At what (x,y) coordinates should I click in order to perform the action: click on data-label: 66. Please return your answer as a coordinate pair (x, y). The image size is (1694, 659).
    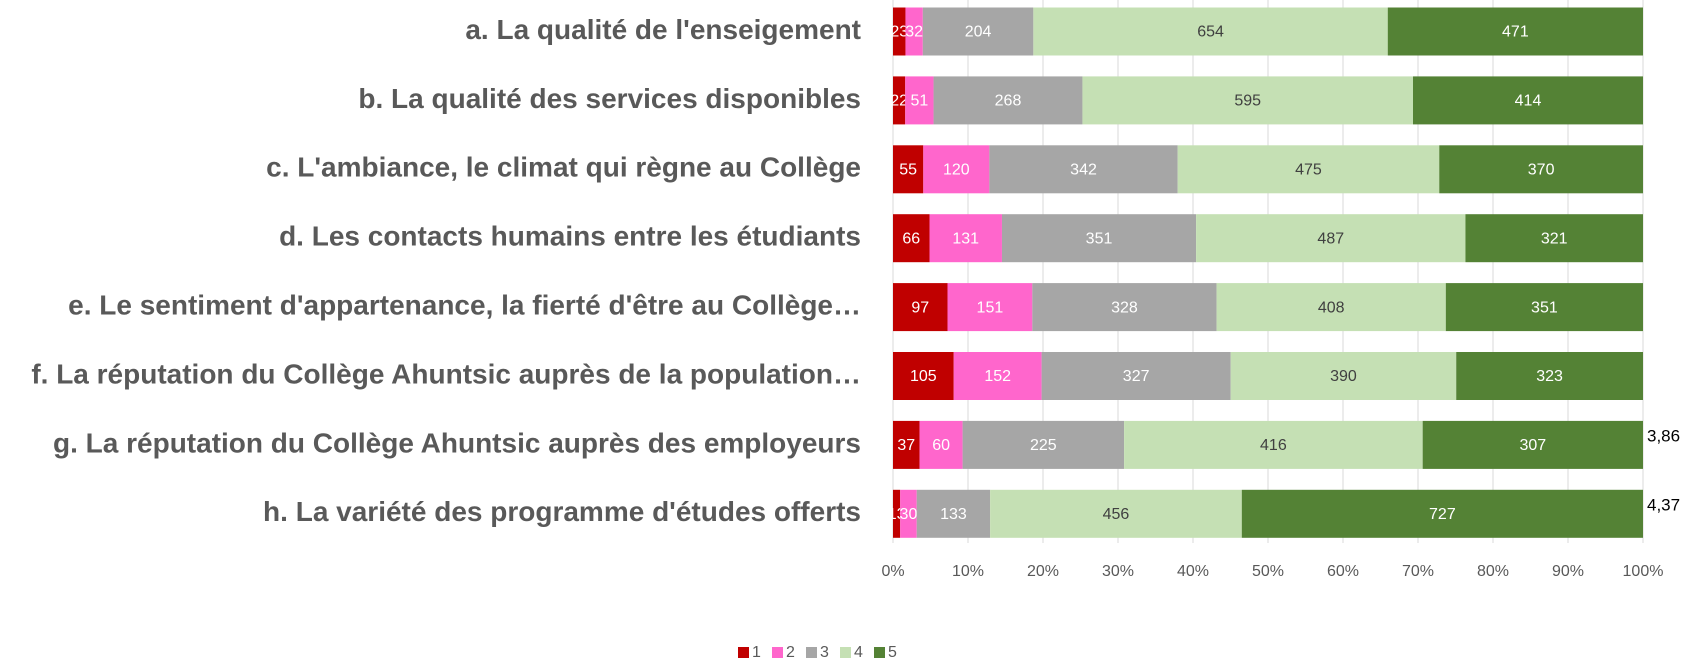
    Looking at the image, I should click on (911, 238).